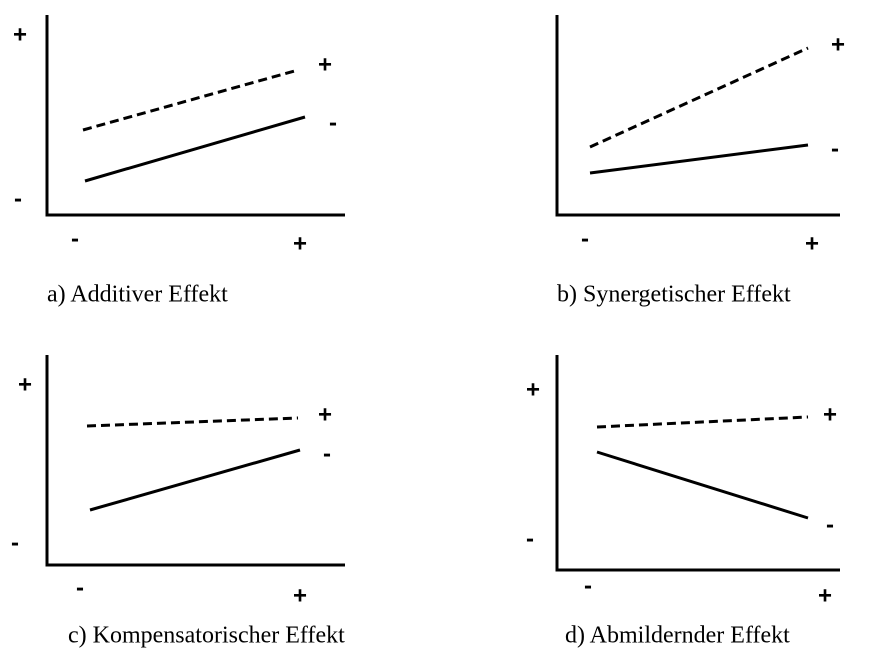 This screenshot has width=871, height=655. Describe the element at coordinates (206, 636) in the screenshot. I see `caption: c) Kompensatorischer Effekt` at that location.